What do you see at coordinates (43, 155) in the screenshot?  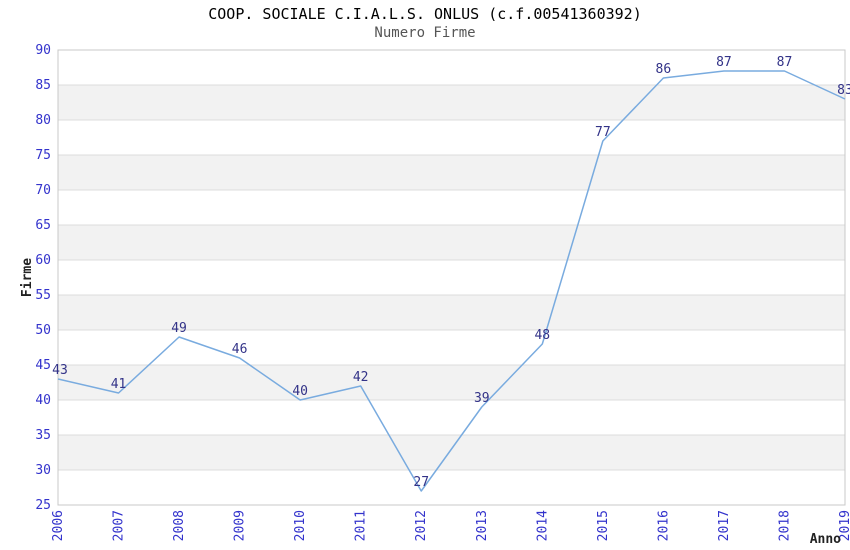 I see `y-tick-label: 75` at bounding box center [43, 155].